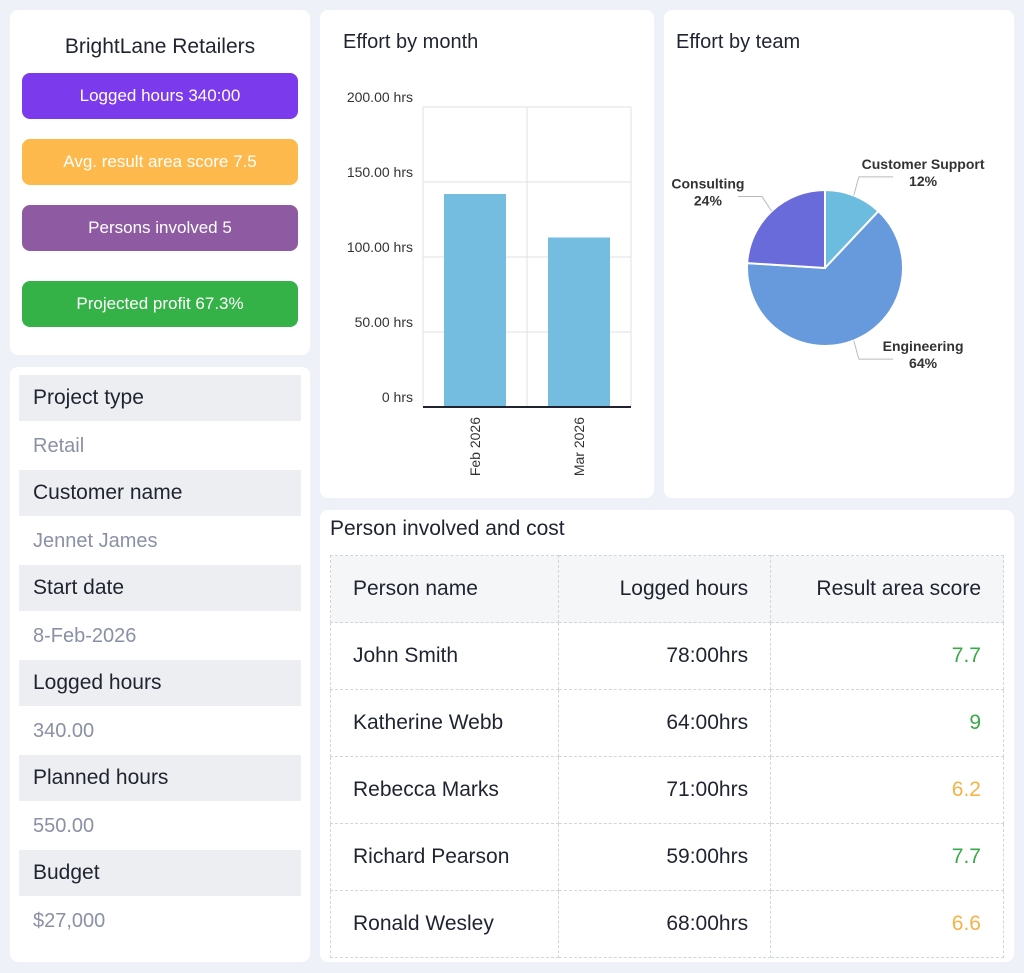 The image size is (1024, 973). What do you see at coordinates (160, 493) in the screenshot?
I see `detail-label: Customer name` at bounding box center [160, 493].